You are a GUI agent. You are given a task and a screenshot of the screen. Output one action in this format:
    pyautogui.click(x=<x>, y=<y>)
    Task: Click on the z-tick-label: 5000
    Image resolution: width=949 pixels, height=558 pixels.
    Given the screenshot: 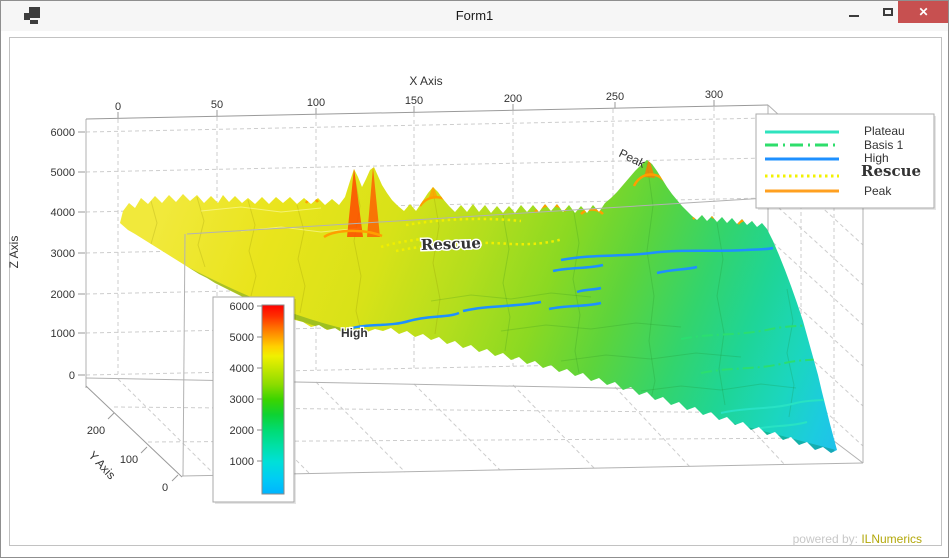 What is the action you would take?
    pyautogui.click(x=63, y=173)
    